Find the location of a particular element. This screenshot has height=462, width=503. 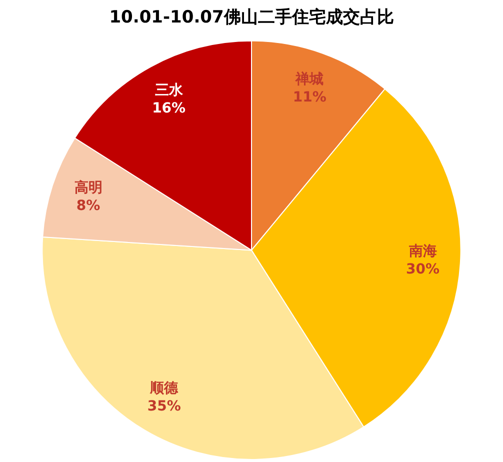

slice-label: 顺德 is located at coordinates (164, 388).